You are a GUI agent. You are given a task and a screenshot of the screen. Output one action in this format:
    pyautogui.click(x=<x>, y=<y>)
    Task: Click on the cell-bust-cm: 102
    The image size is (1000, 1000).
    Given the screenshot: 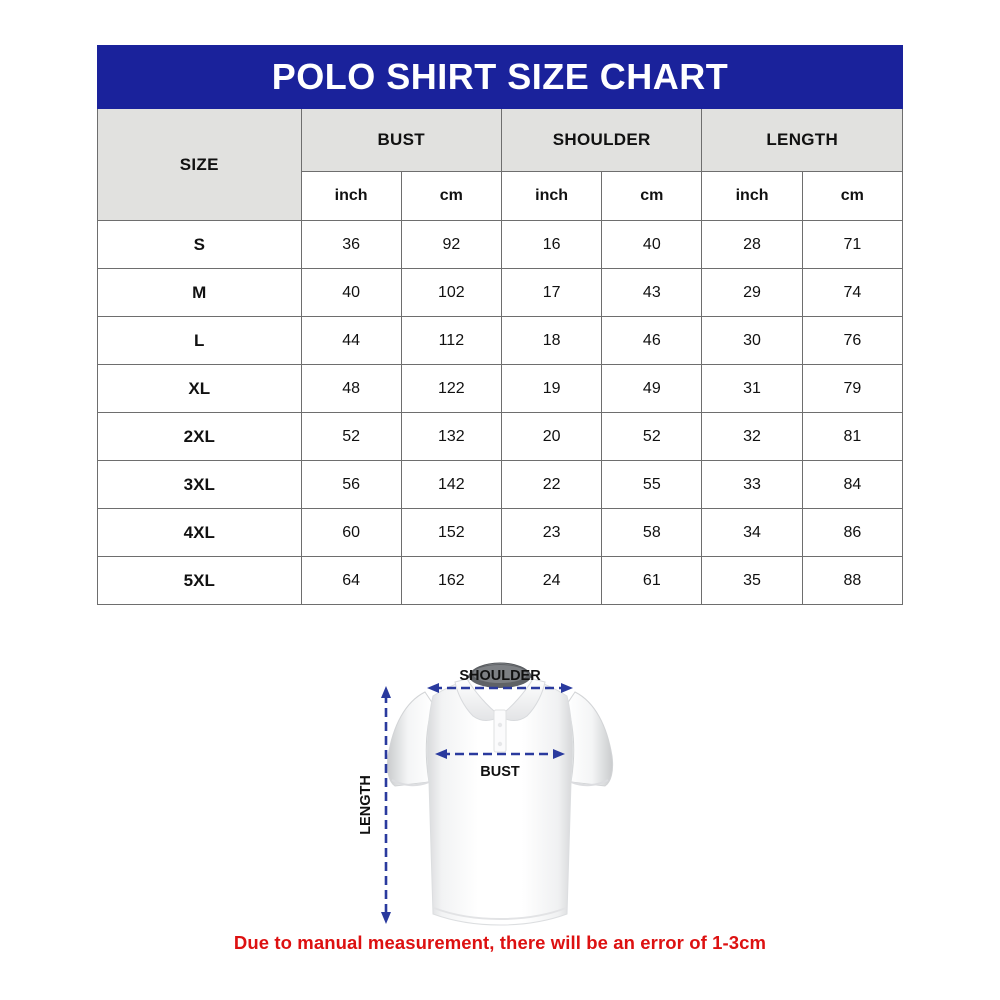 What is the action you would take?
    pyautogui.click(x=451, y=292)
    